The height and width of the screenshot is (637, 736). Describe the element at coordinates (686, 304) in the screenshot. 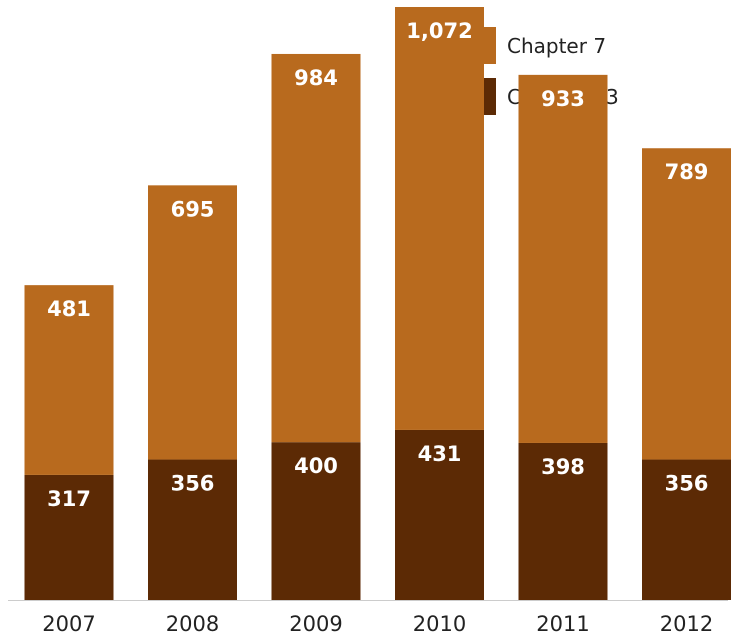

I see `bar-chapter-7-2012` at that location.